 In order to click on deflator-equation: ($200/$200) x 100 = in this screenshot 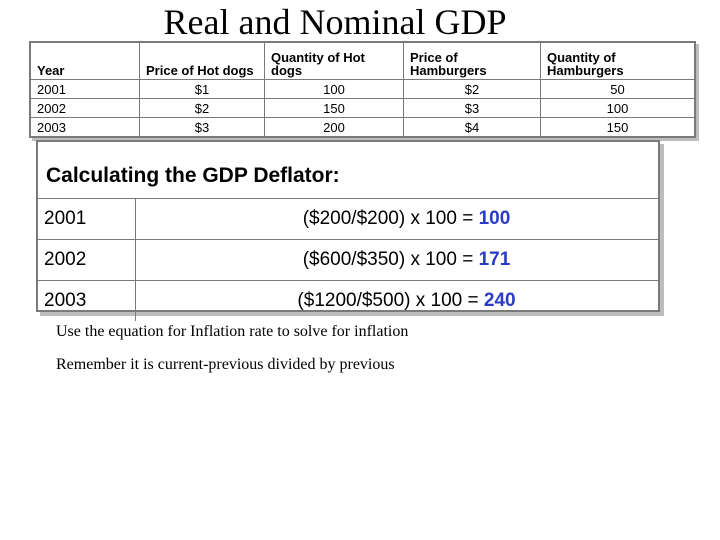, I will do `click(388, 218)`.